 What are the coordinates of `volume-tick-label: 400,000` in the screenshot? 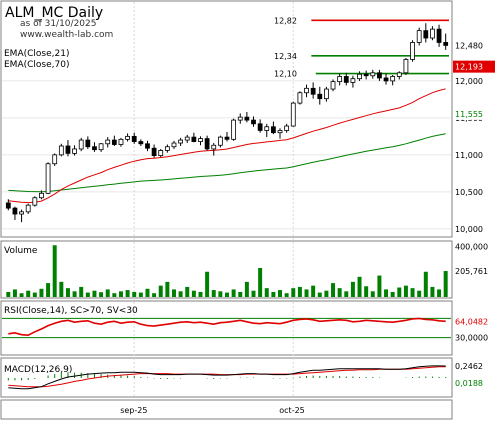 It's located at (471, 247).